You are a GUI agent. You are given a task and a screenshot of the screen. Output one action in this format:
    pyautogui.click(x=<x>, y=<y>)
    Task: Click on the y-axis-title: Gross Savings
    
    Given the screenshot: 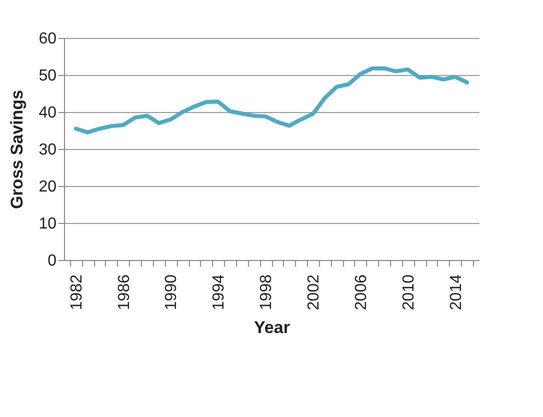 What is the action you would take?
    pyautogui.click(x=17, y=150)
    